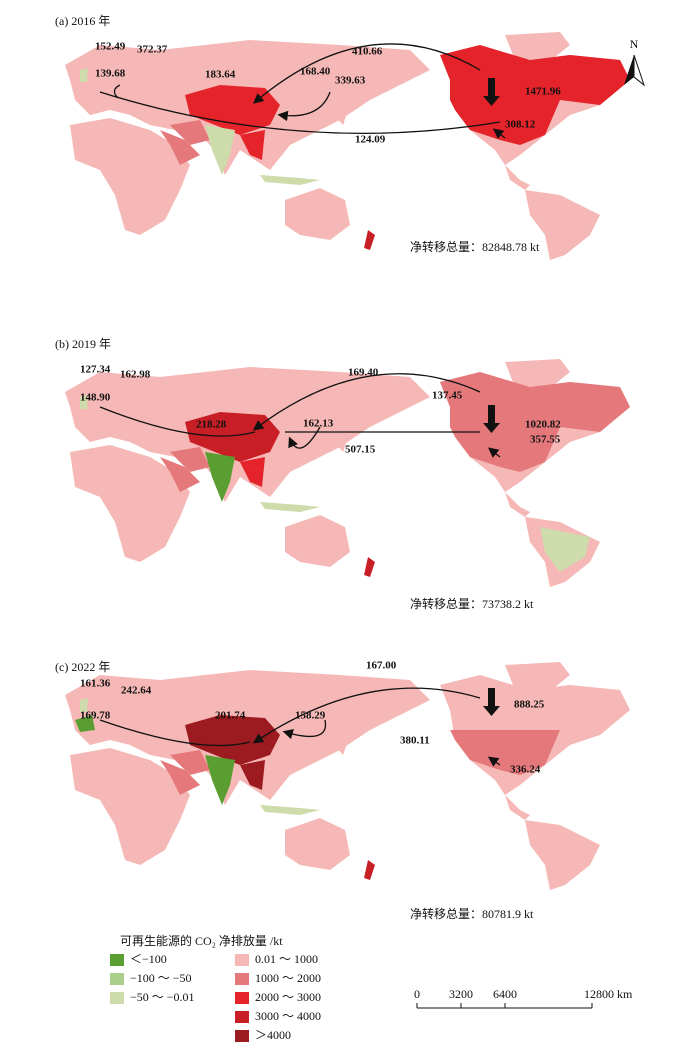 The width and height of the screenshot is (700, 1056). What do you see at coordinates (95, 370) in the screenshot?
I see `flow-label: 127.34` at bounding box center [95, 370].